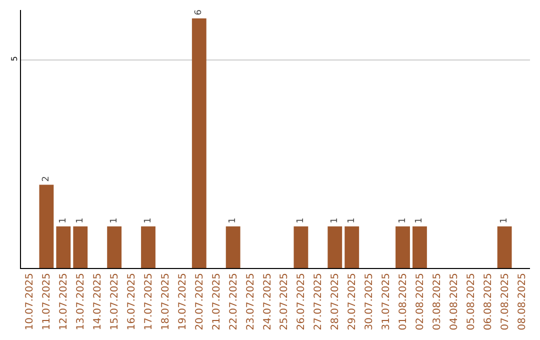 The image size is (540, 340). Describe the element at coordinates (132, 301) in the screenshot. I see `x-tick-label: 16.07.2025` at that location.